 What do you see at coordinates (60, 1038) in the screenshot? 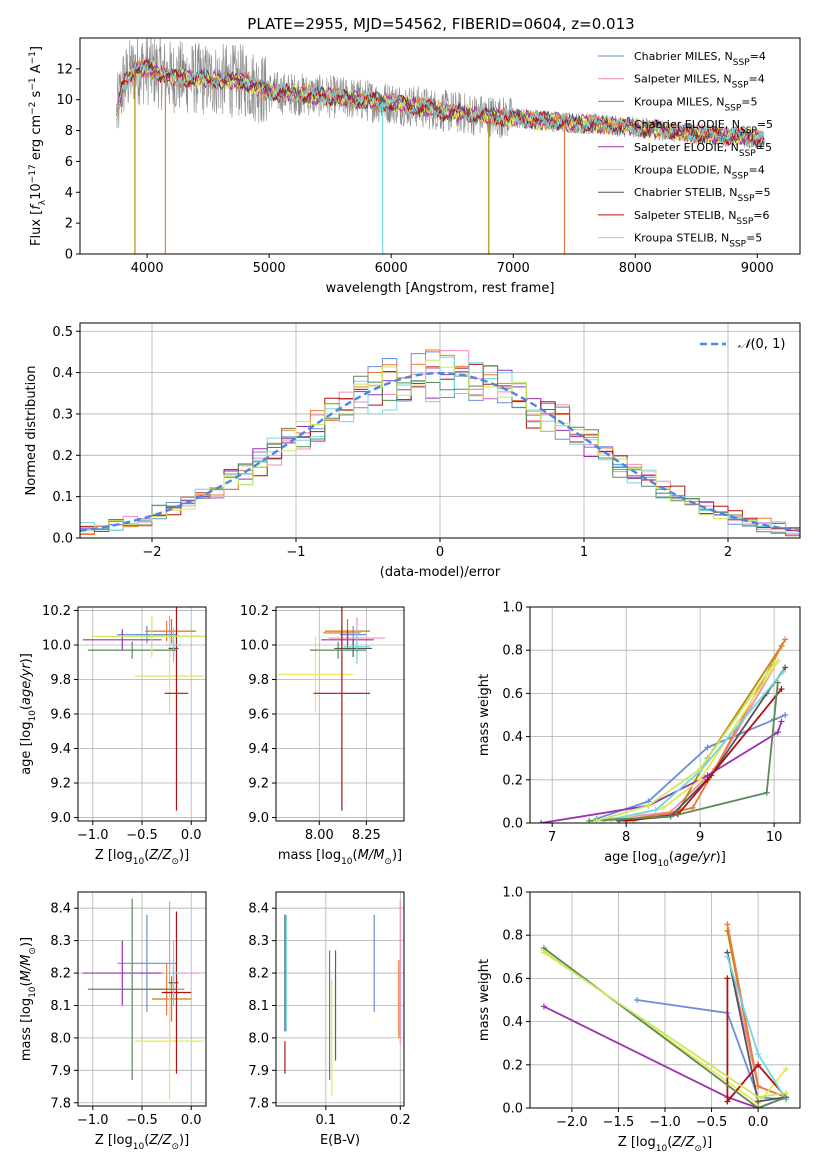
I see `y-tick-label: 8.0` at bounding box center [60, 1038].